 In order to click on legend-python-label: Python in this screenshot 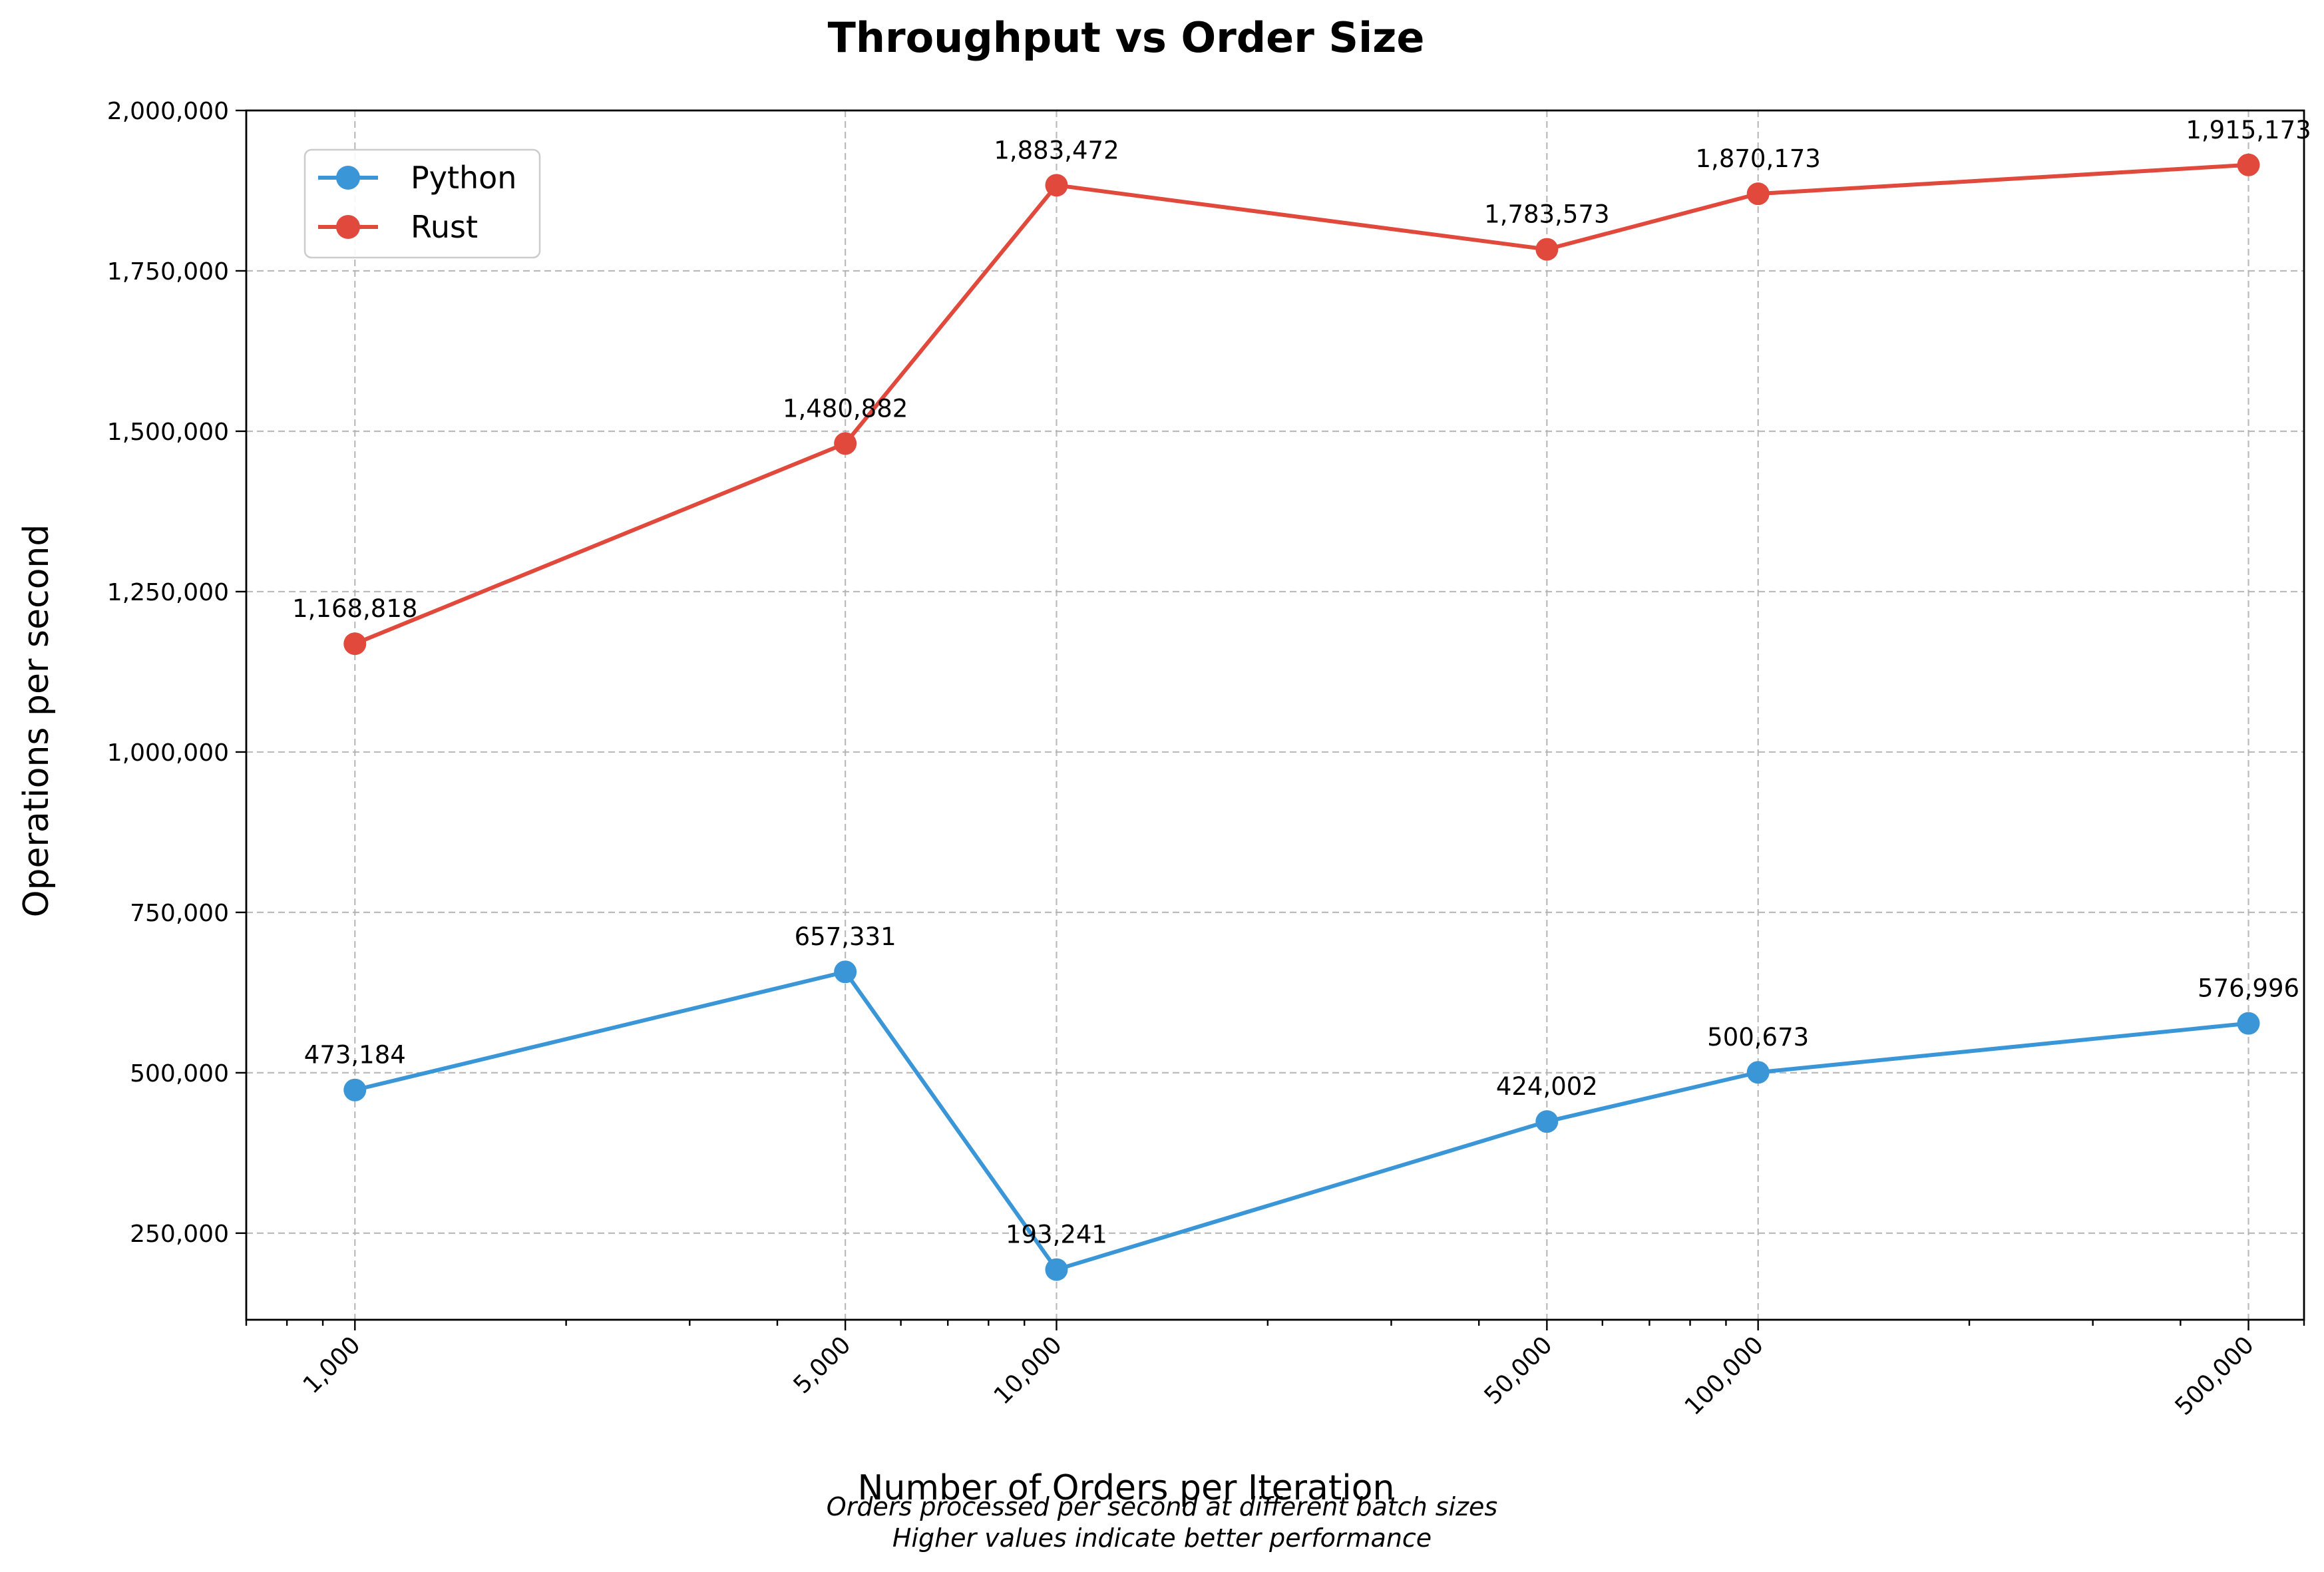, I will do `click(463, 178)`.